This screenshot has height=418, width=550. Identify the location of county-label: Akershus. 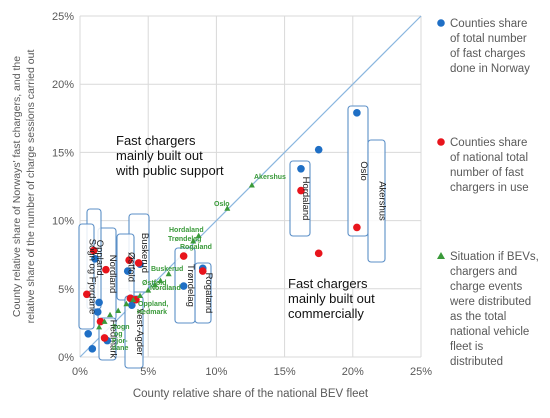
(382, 201).